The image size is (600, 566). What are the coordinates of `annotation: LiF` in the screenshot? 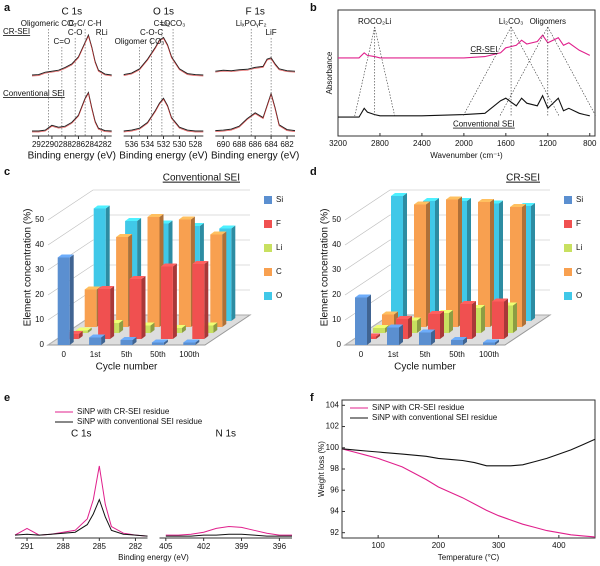 It's located at (271, 32).